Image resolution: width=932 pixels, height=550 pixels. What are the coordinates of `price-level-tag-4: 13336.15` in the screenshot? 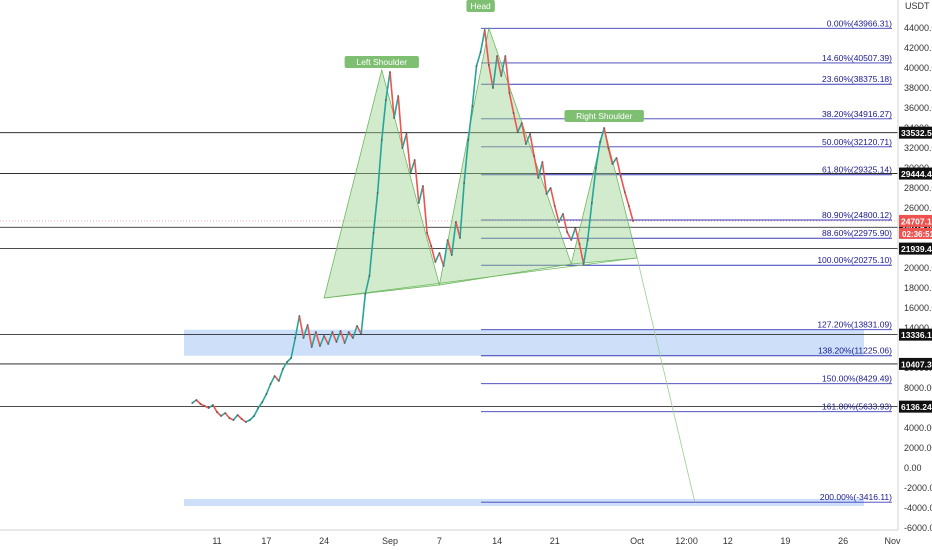 It's located at (916, 335).